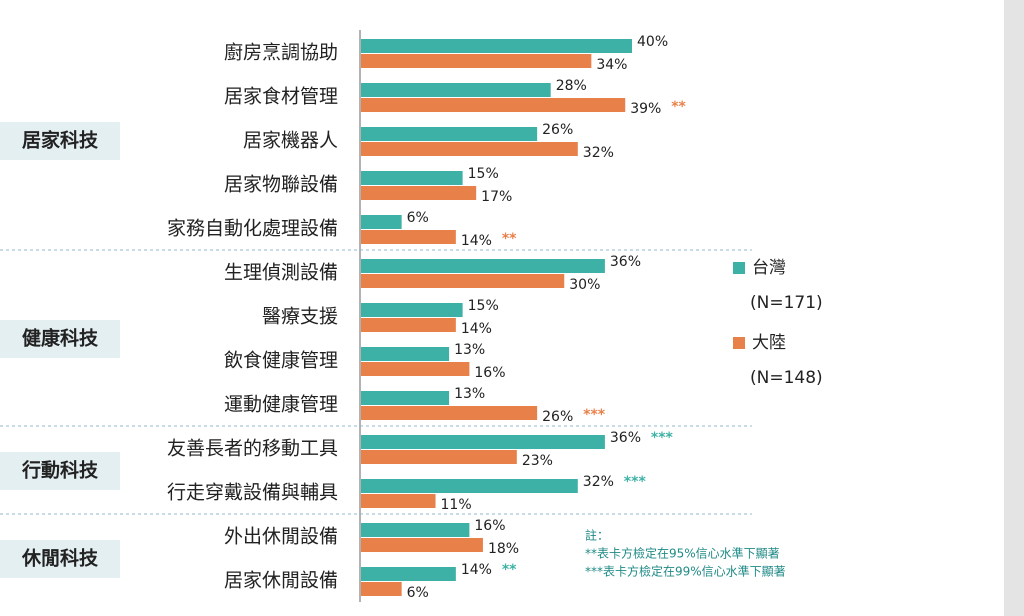 The width and height of the screenshot is (1024, 616). What do you see at coordinates (652, 42) in the screenshot?
I see `value-label: 40%` at bounding box center [652, 42].